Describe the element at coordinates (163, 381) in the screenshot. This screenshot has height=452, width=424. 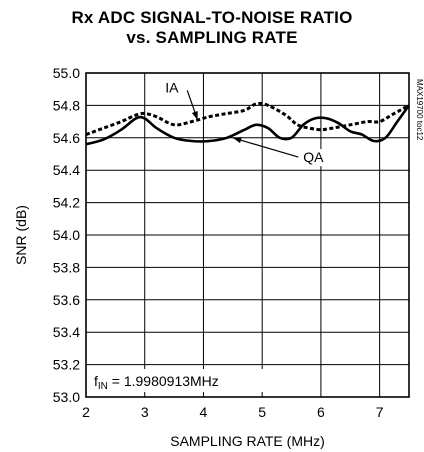
I see `annotation-value: = 1.9980913MHz` at that location.